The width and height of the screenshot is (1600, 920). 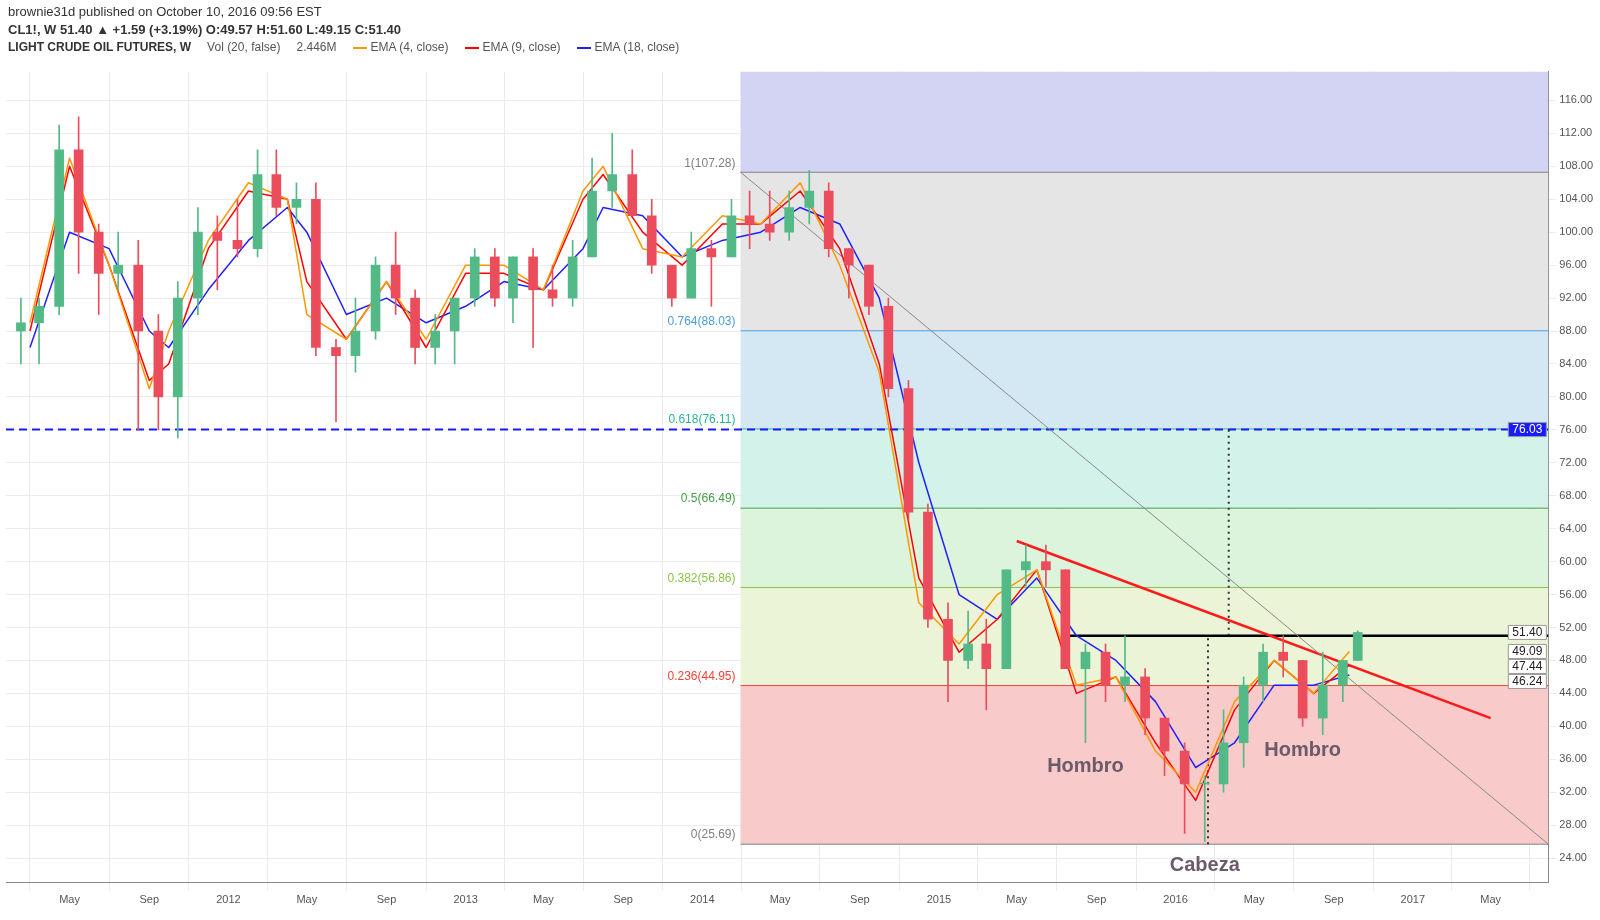 What do you see at coordinates (701, 577) in the screenshot?
I see `ref-line-label: 0.382(56.86)` at bounding box center [701, 577].